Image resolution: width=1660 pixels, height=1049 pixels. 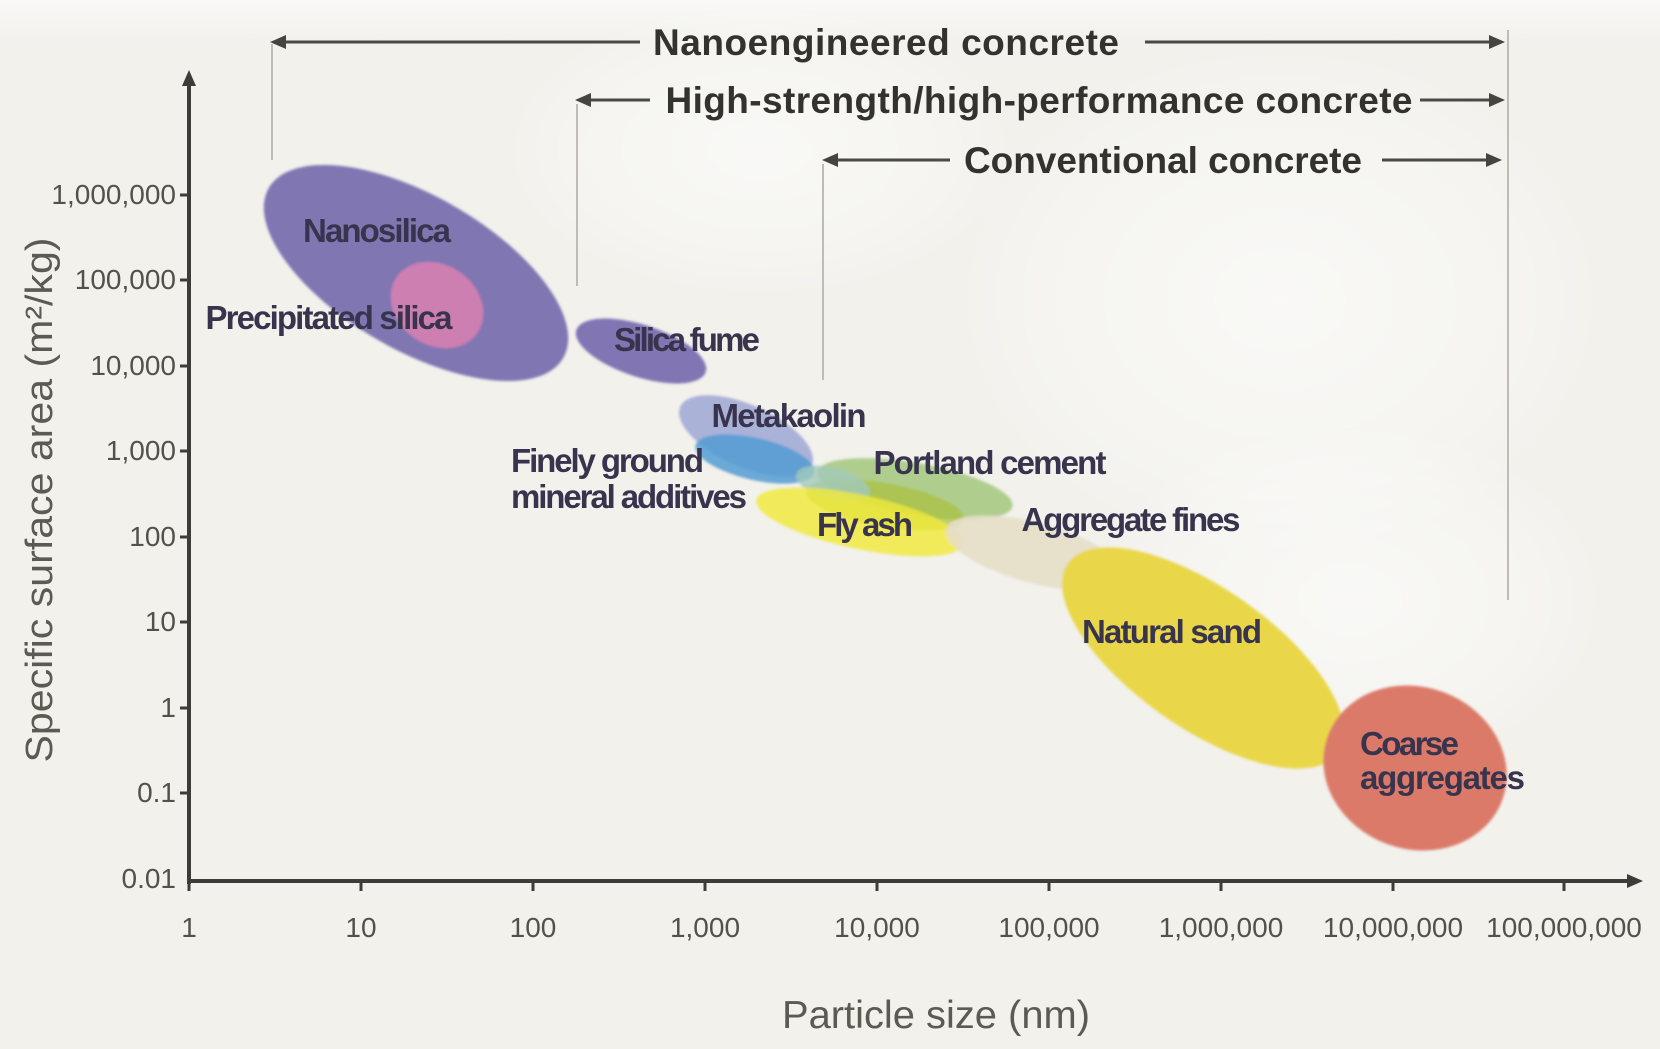 I want to click on svg-text: 100,000,000, so click(x=1564, y=927).